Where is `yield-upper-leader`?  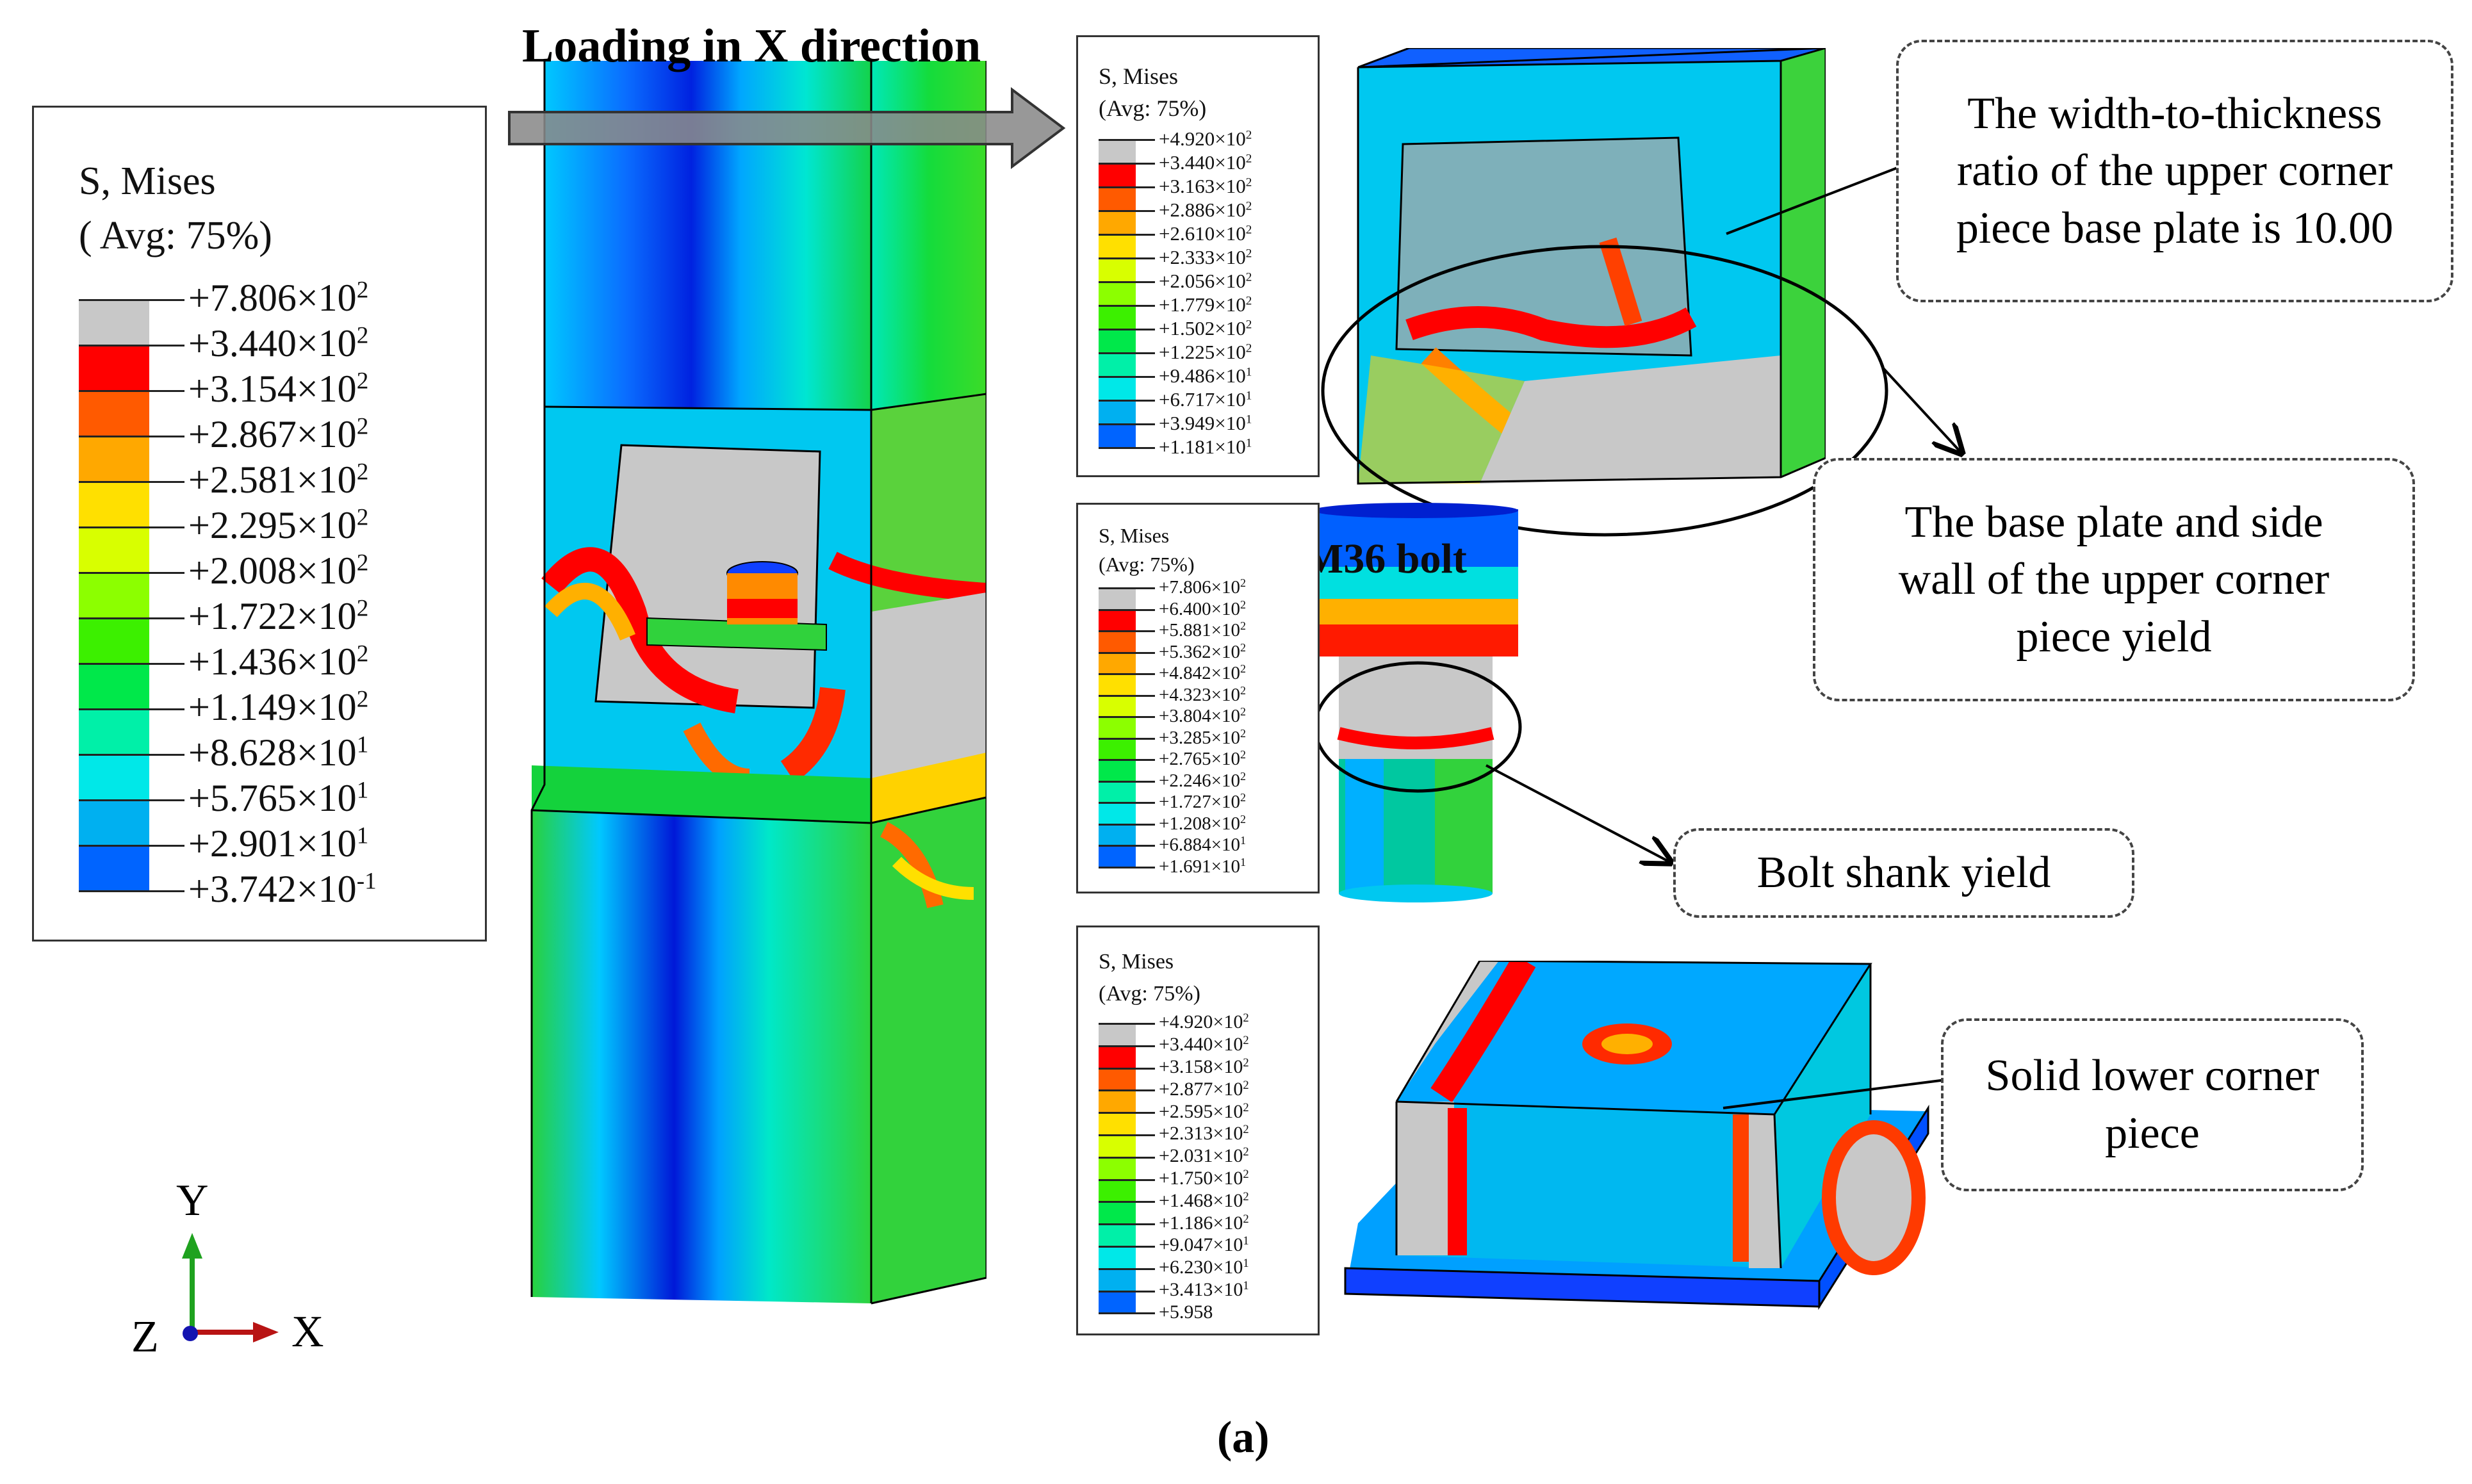
yield-upper-leader is located at coordinates (1921, 409).